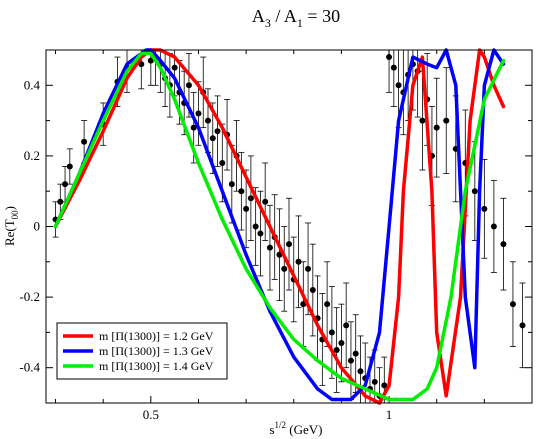  I want to click on x-axis-label-sup: 1/2, so click(281, 425).